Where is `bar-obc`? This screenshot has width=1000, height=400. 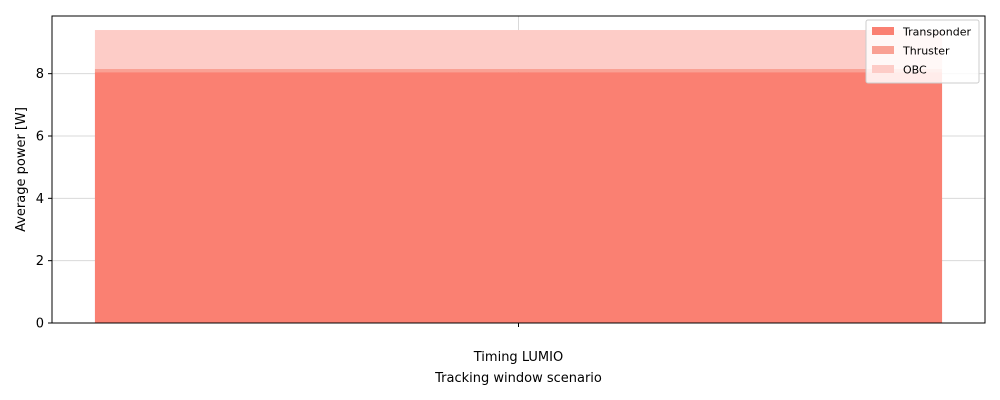 bar-obc is located at coordinates (518, 49).